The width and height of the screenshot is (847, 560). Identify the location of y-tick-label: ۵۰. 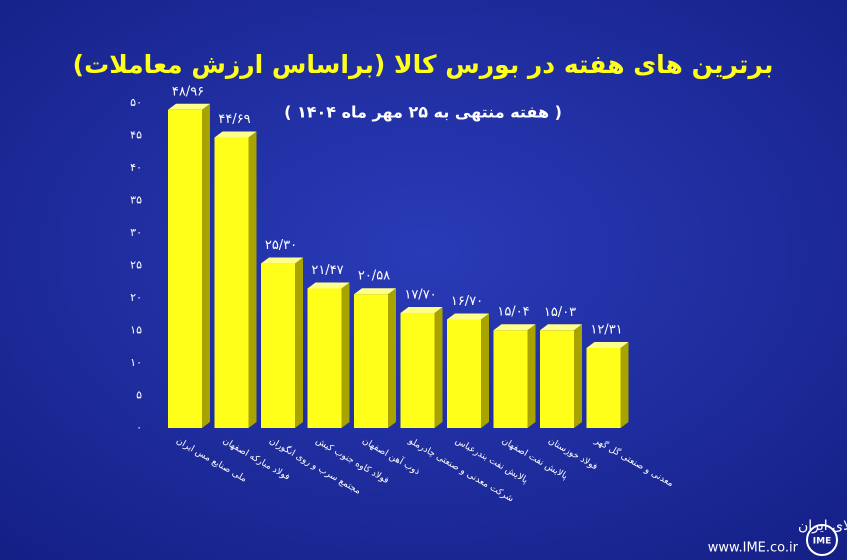
(136, 102).